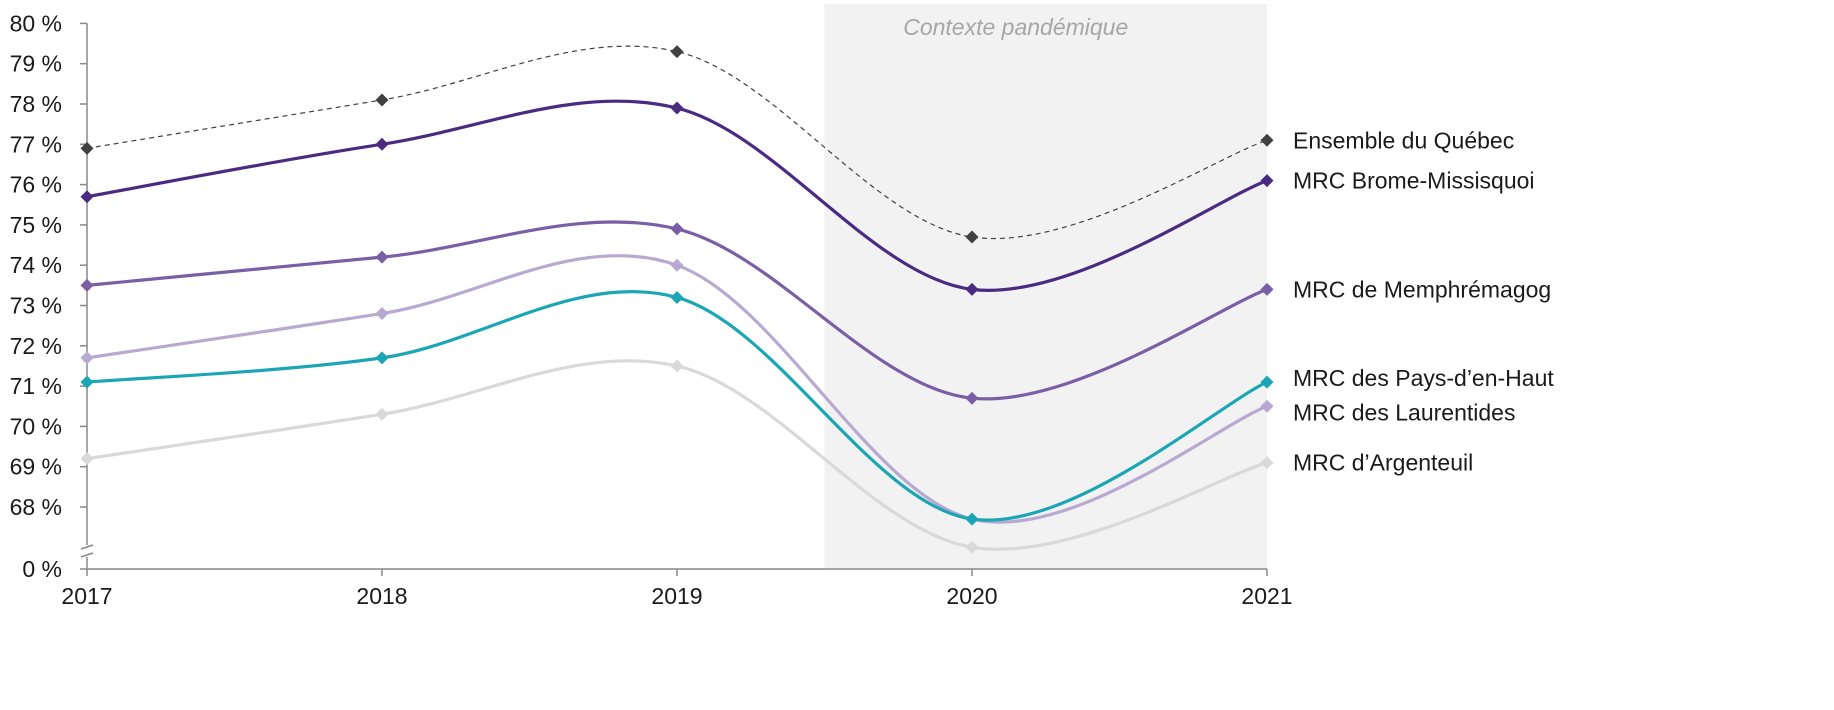 This screenshot has width=1834, height=710. What do you see at coordinates (1403, 140) in the screenshot?
I see `series-label: Ensemble du Québec` at bounding box center [1403, 140].